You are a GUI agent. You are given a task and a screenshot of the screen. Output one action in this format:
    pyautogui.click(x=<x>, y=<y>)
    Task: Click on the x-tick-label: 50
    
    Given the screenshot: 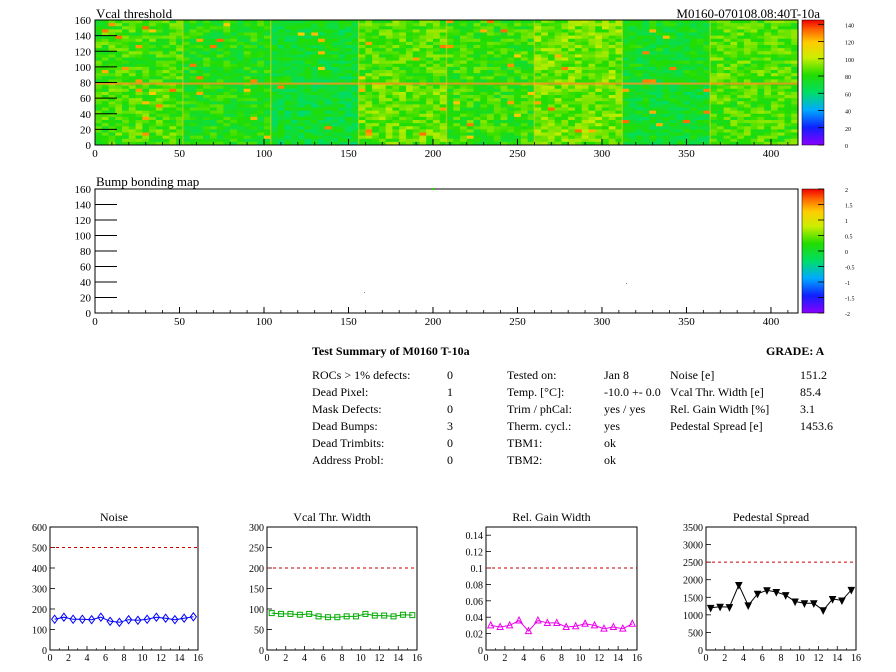 What is the action you would take?
    pyautogui.click(x=180, y=322)
    